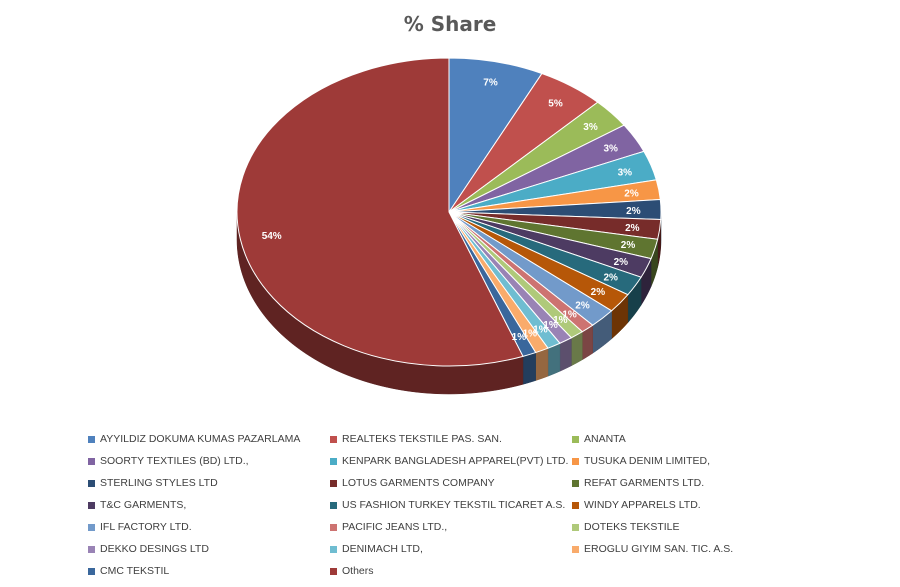 This screenshot has height=587, width=900. Describe the element at coordinates (455, 461) in the screenshot. I see `legend-label: KENPARK BANGLADESH APPAREL(PVT) LTD.` at that location.